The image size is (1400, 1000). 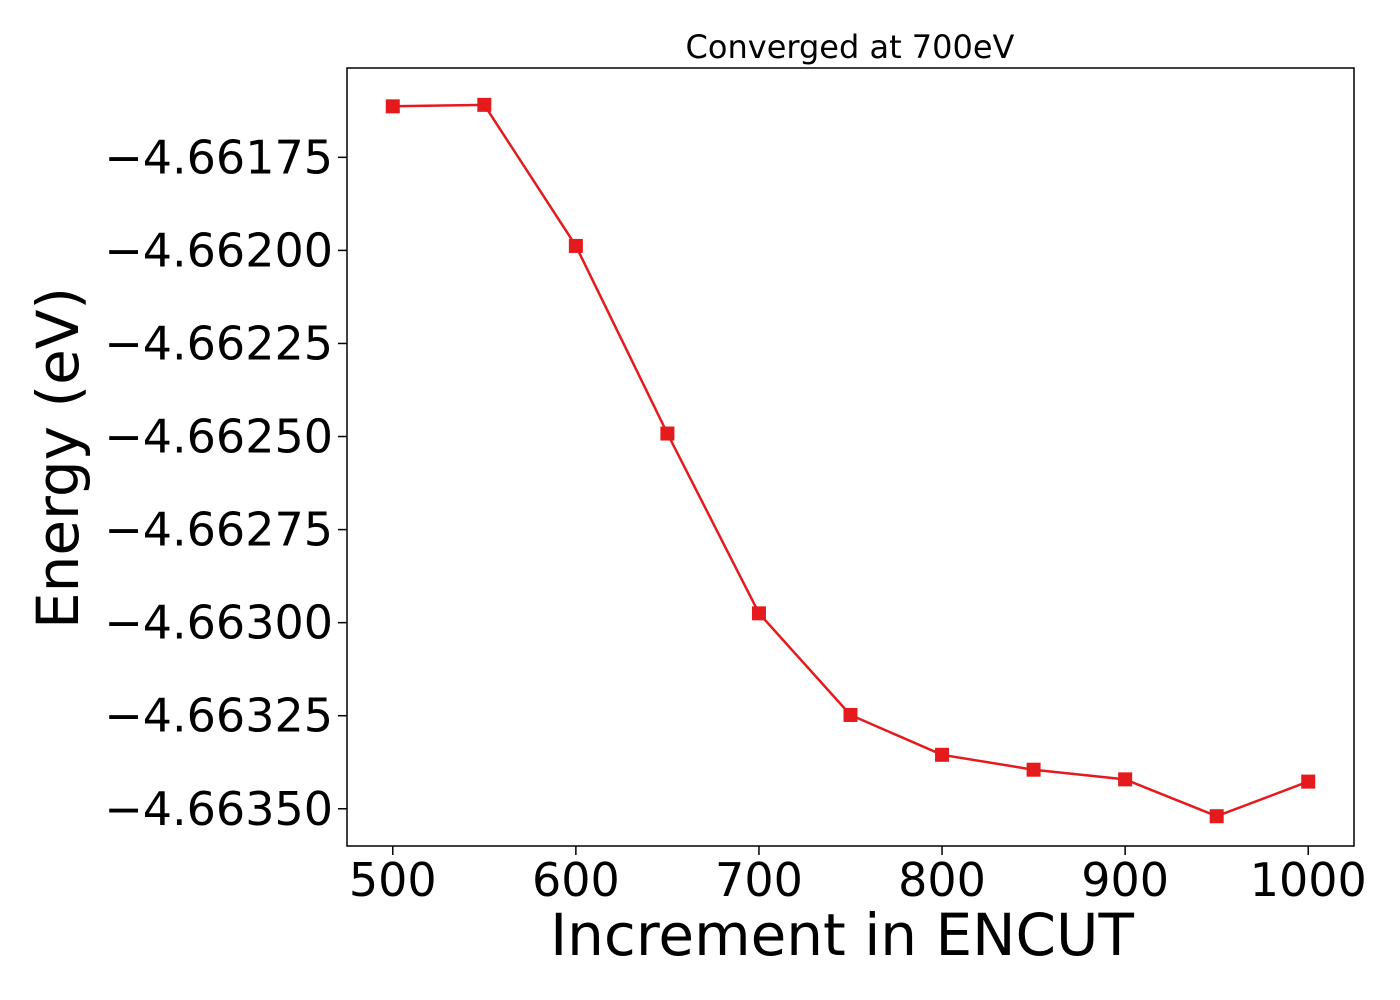 What do you see at coordinates (218, 343) in the screenshot?
I see `y-tick-label: −4.66225` at bounding box center [218, 343].